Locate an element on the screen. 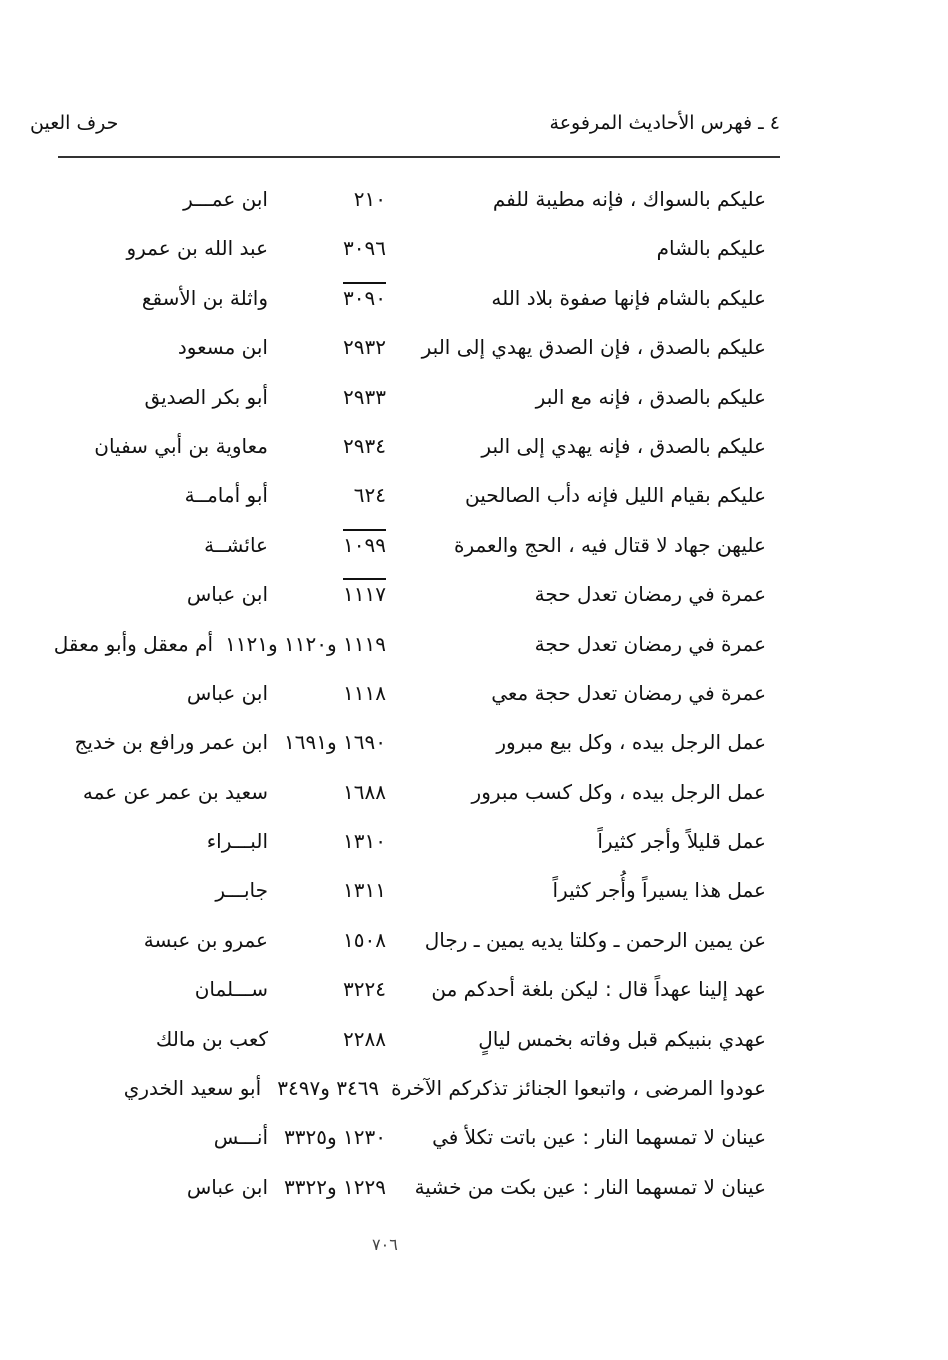 The width and height of the screenshot is (948, 1360). hadith-number-cell: ١٦٩٠ و١٦٩١ is located at coordinates (327, 742).